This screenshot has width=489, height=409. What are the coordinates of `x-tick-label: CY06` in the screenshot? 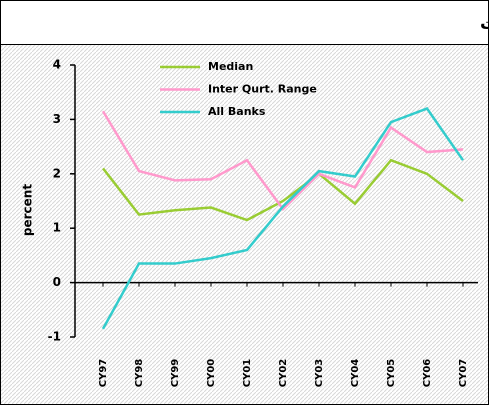 It's located at (427, 373).